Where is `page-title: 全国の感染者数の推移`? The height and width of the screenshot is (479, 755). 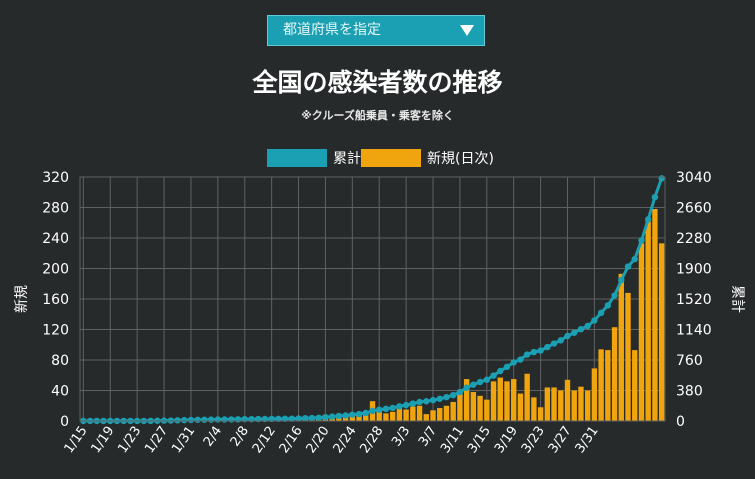
page-title: 全国の感染者数の推移 is located at coordinates (377, 82).